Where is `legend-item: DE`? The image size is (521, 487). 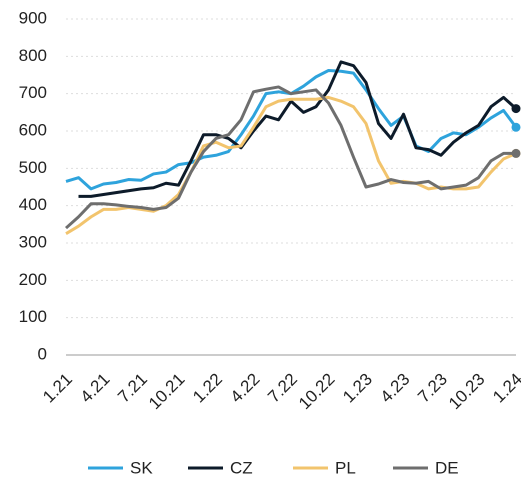 legend-item: DE is located at coordinates (426, 467).